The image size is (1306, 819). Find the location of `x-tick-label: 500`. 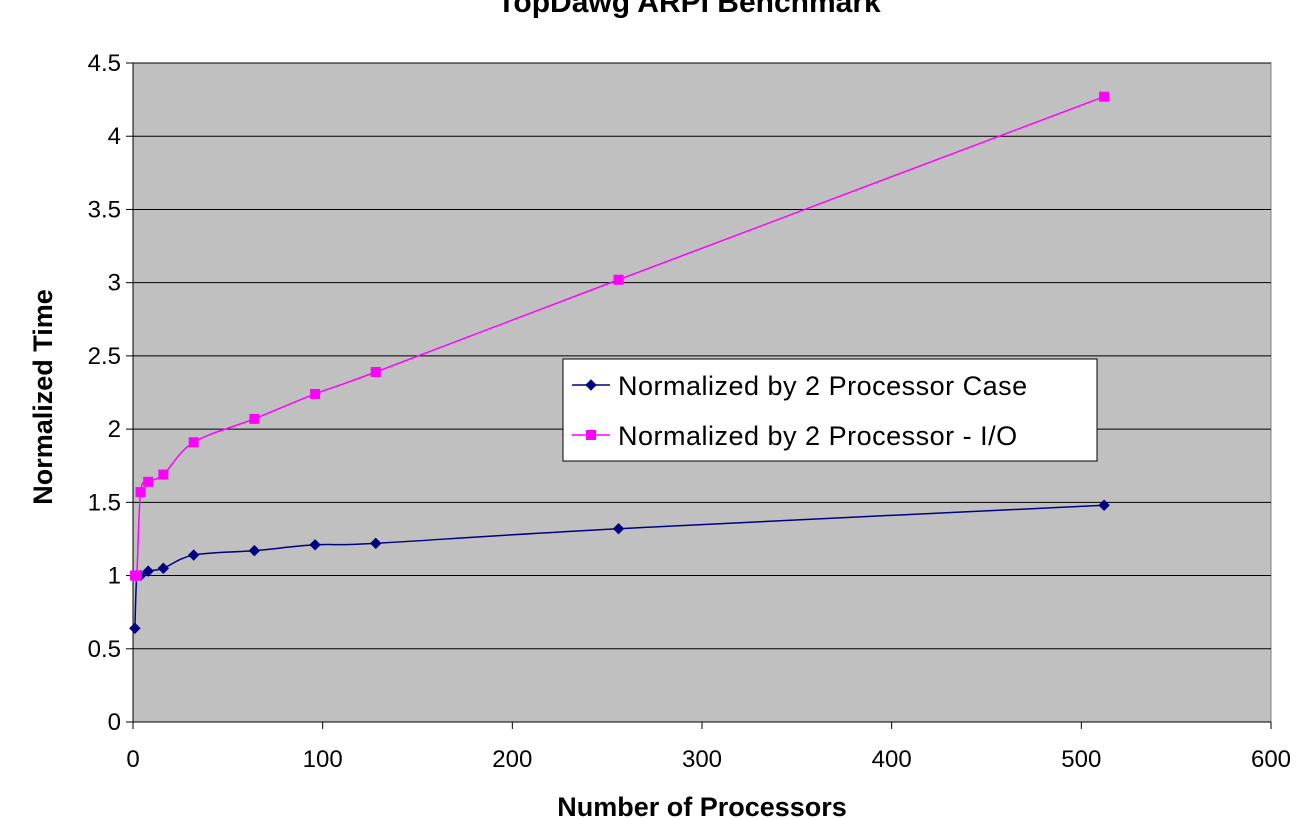

x-tick-label: 500 is located at coordinates (1081, 759).